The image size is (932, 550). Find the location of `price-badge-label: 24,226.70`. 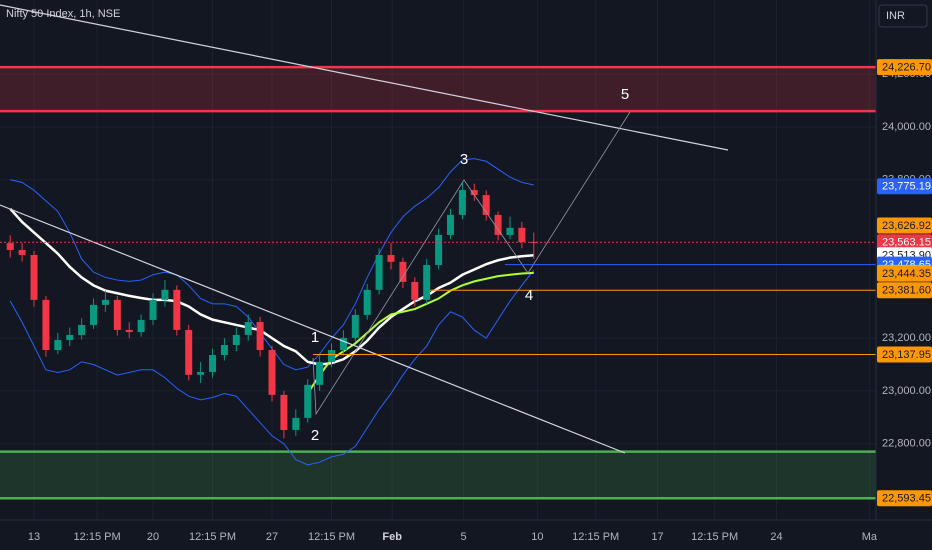

price-badge-label: 24,226.70 is located at coordinates (906, 68).